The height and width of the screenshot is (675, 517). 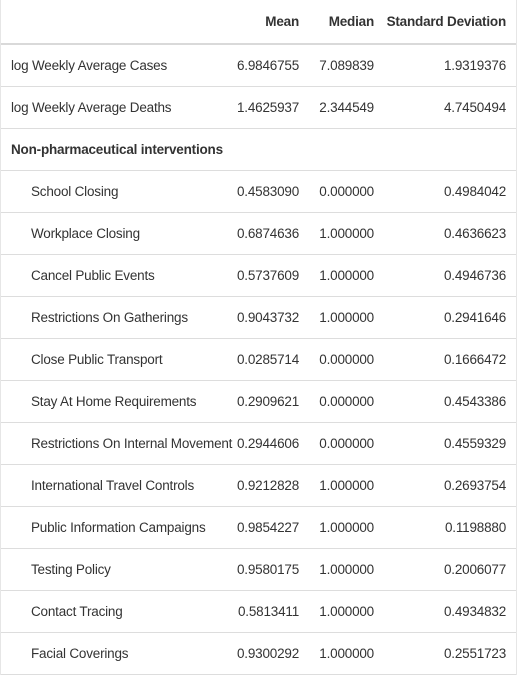 What do you see at coordinates (116, 611) in the screenshot?
I see `row-label: Contact Tracing` at bounding box center [116, 611].